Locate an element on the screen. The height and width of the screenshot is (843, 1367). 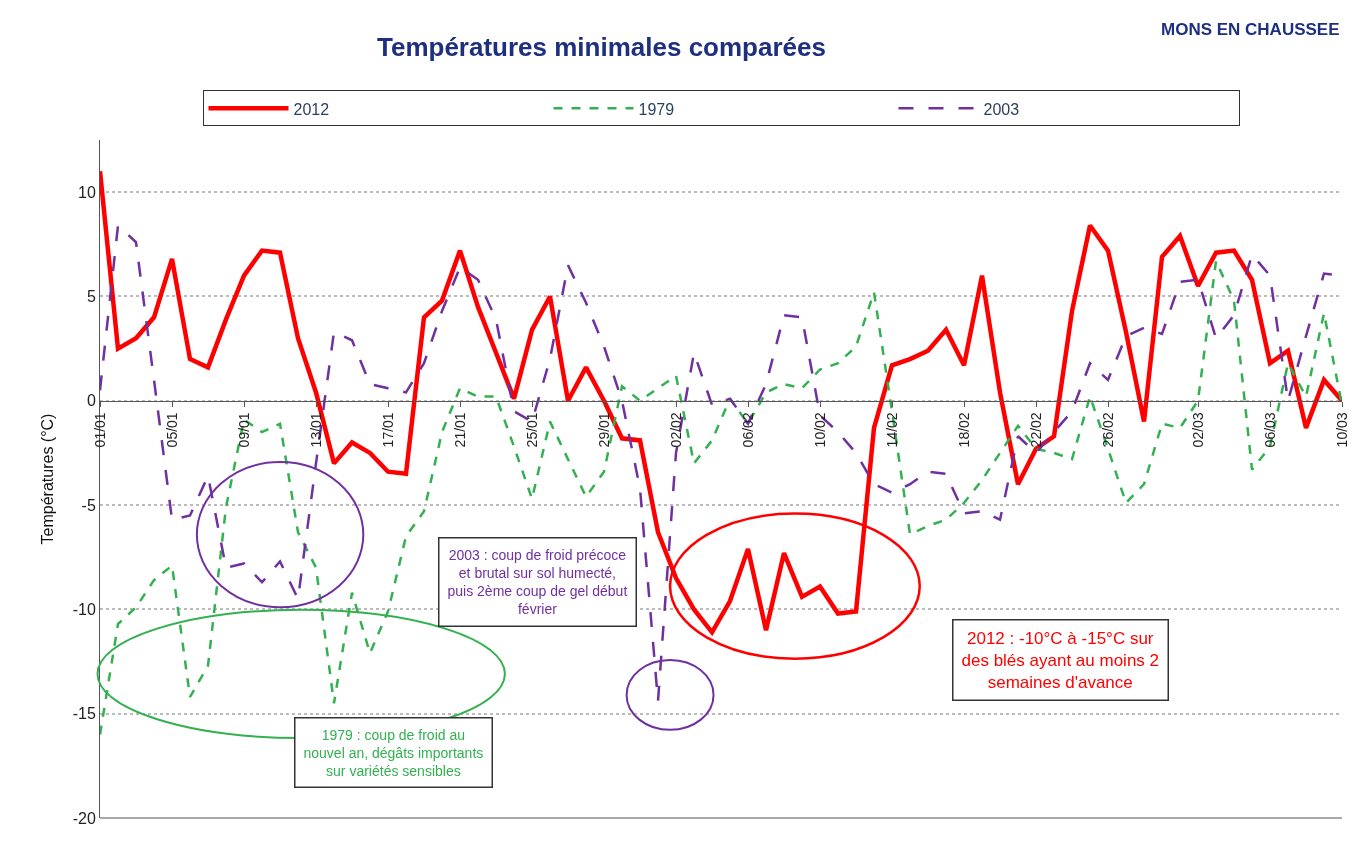
x-tick-label: 10/03 is located at coordinates (1341, 430).